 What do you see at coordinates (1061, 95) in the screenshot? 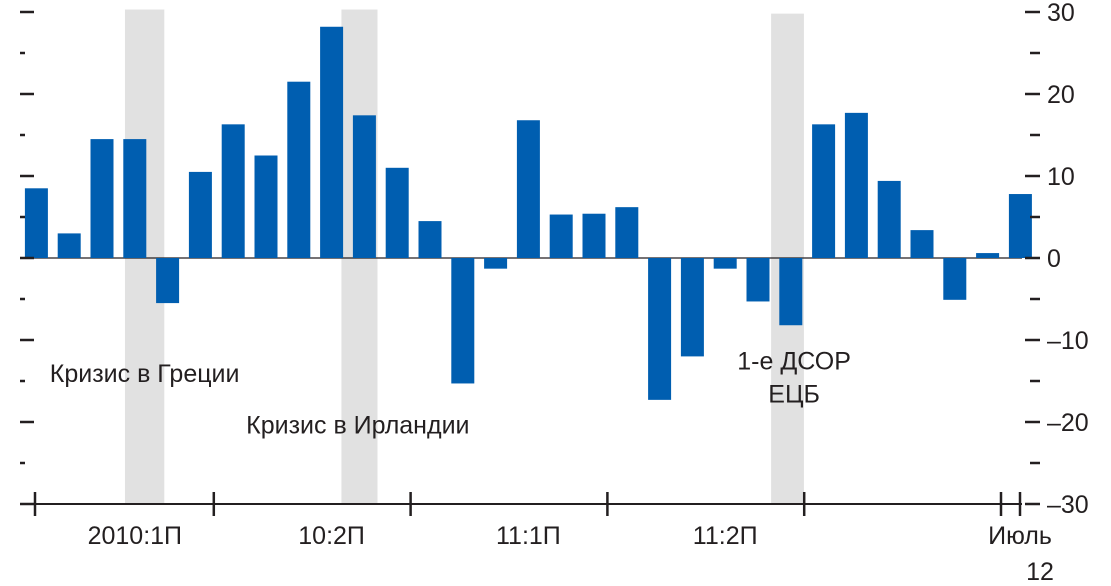
I see `y-tick-label: 20` at bounding box center [1061, 95].